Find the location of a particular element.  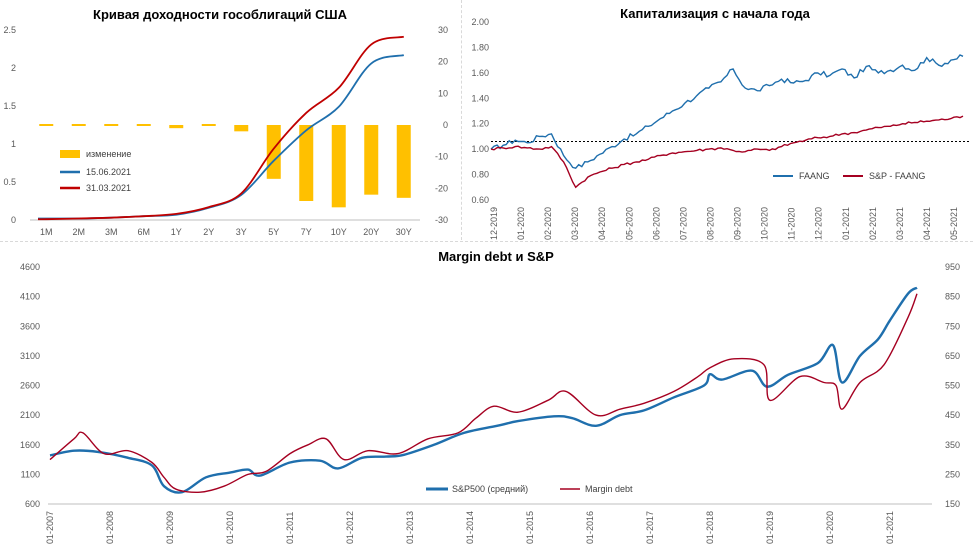

x-tick-label: 02-2020 is located at coordinates (548, 223).